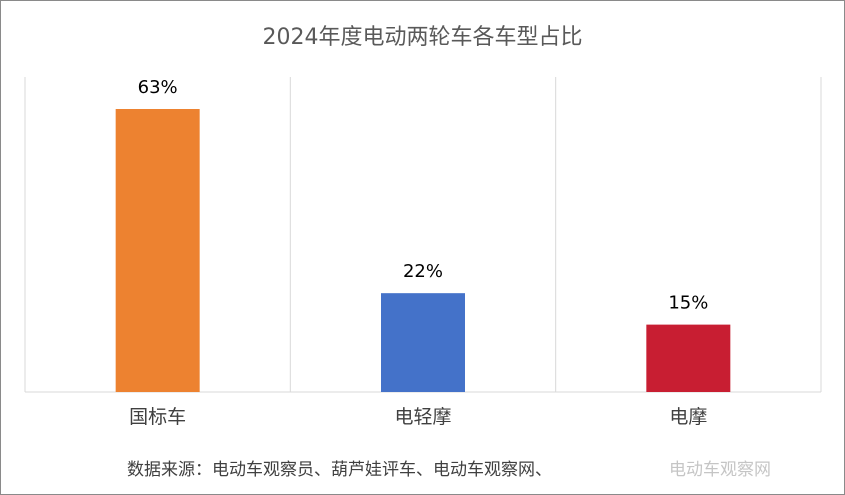 The image size is (845, 495). Describe the element at coordinates (157, 417) in the screenshot. I see `category-tick-label: 国标车` at that location.